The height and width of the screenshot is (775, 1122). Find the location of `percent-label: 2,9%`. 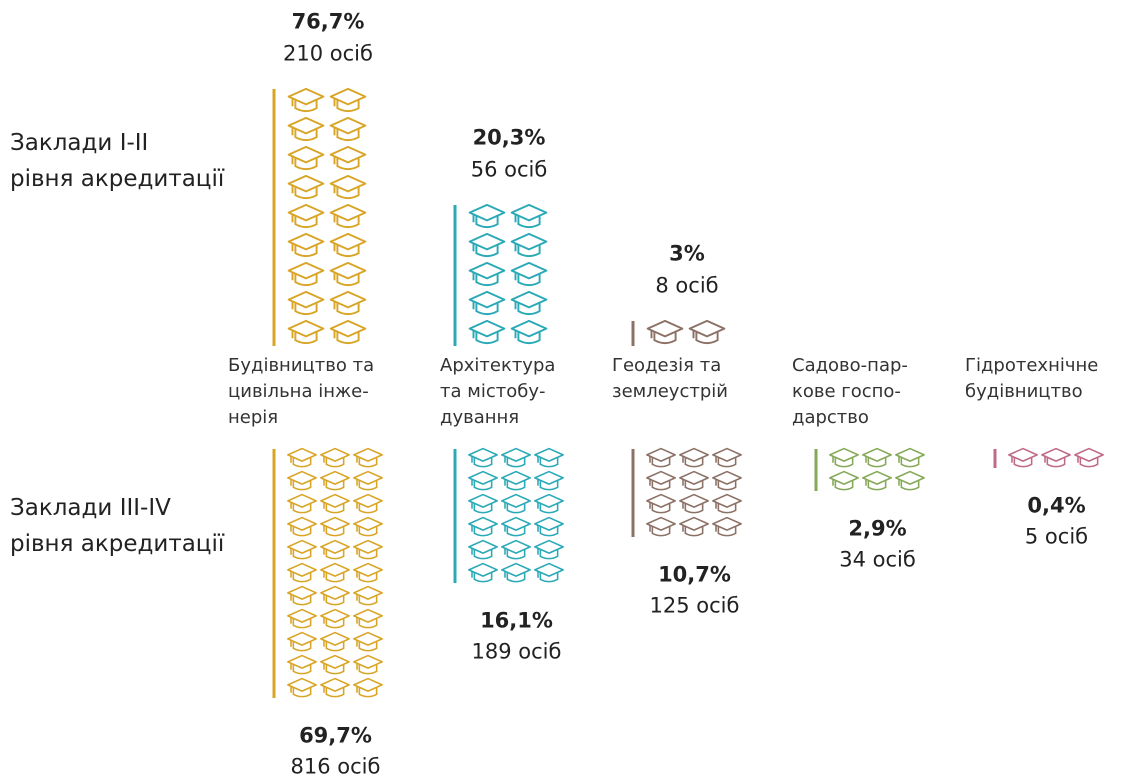

percent-label: 2,9% is located at coordinates (877, 528).